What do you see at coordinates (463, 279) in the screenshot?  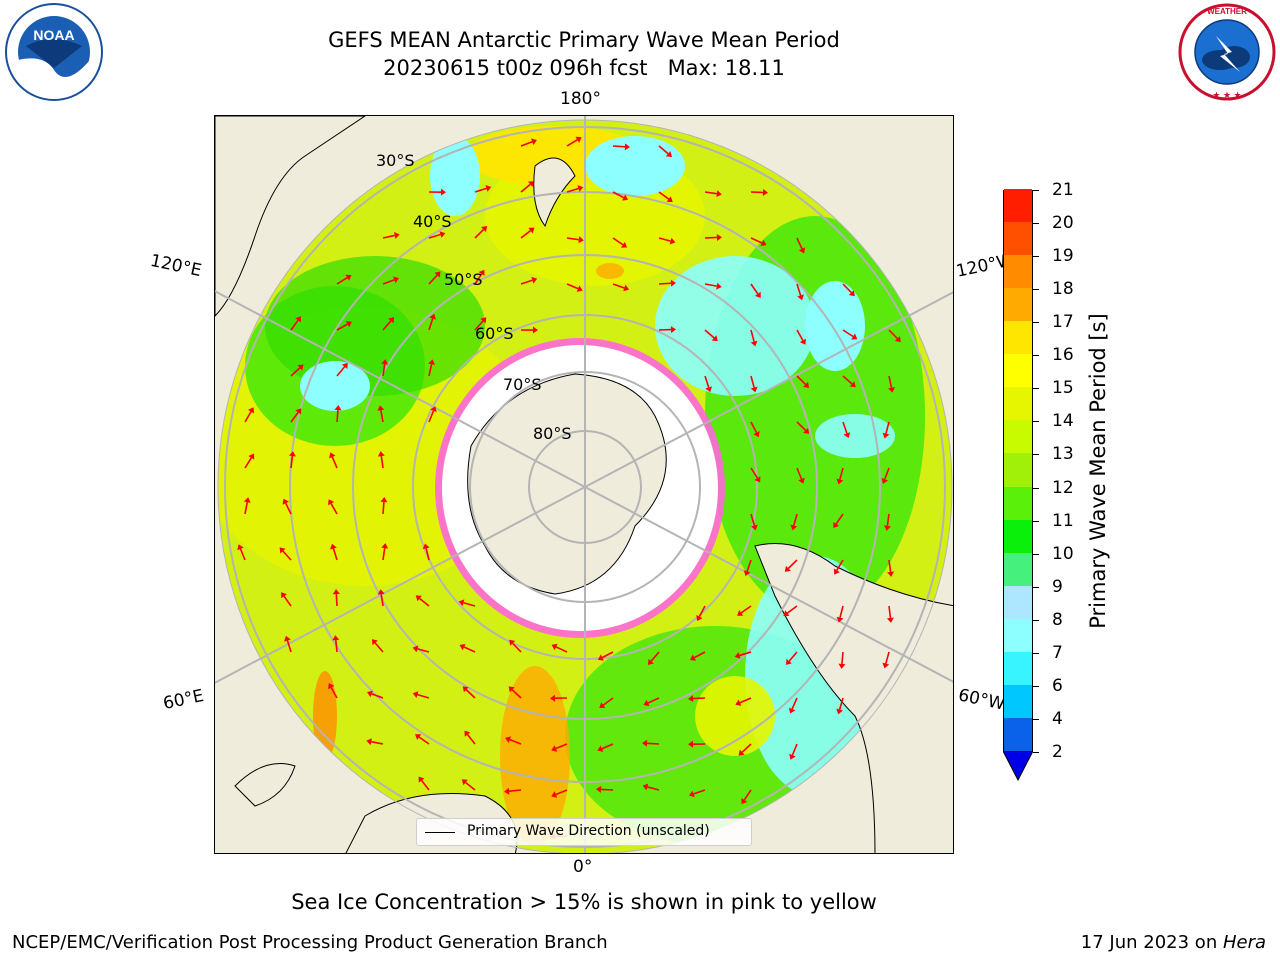 I see `lat-label-50s: 50°S` at bounding box center [463, 279].